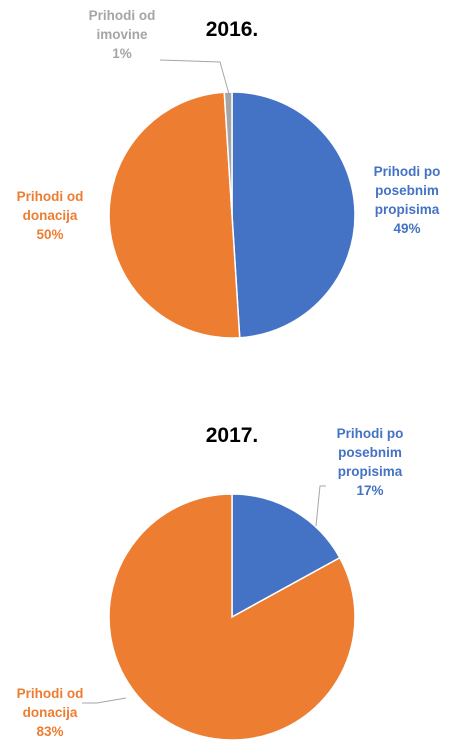 This screenshot has width=457, height=753. What do you see at coordinates (122, 25) in the screenshot?
I see `slice-label: Prihodi od imovine` at bounding box center [122, 25].